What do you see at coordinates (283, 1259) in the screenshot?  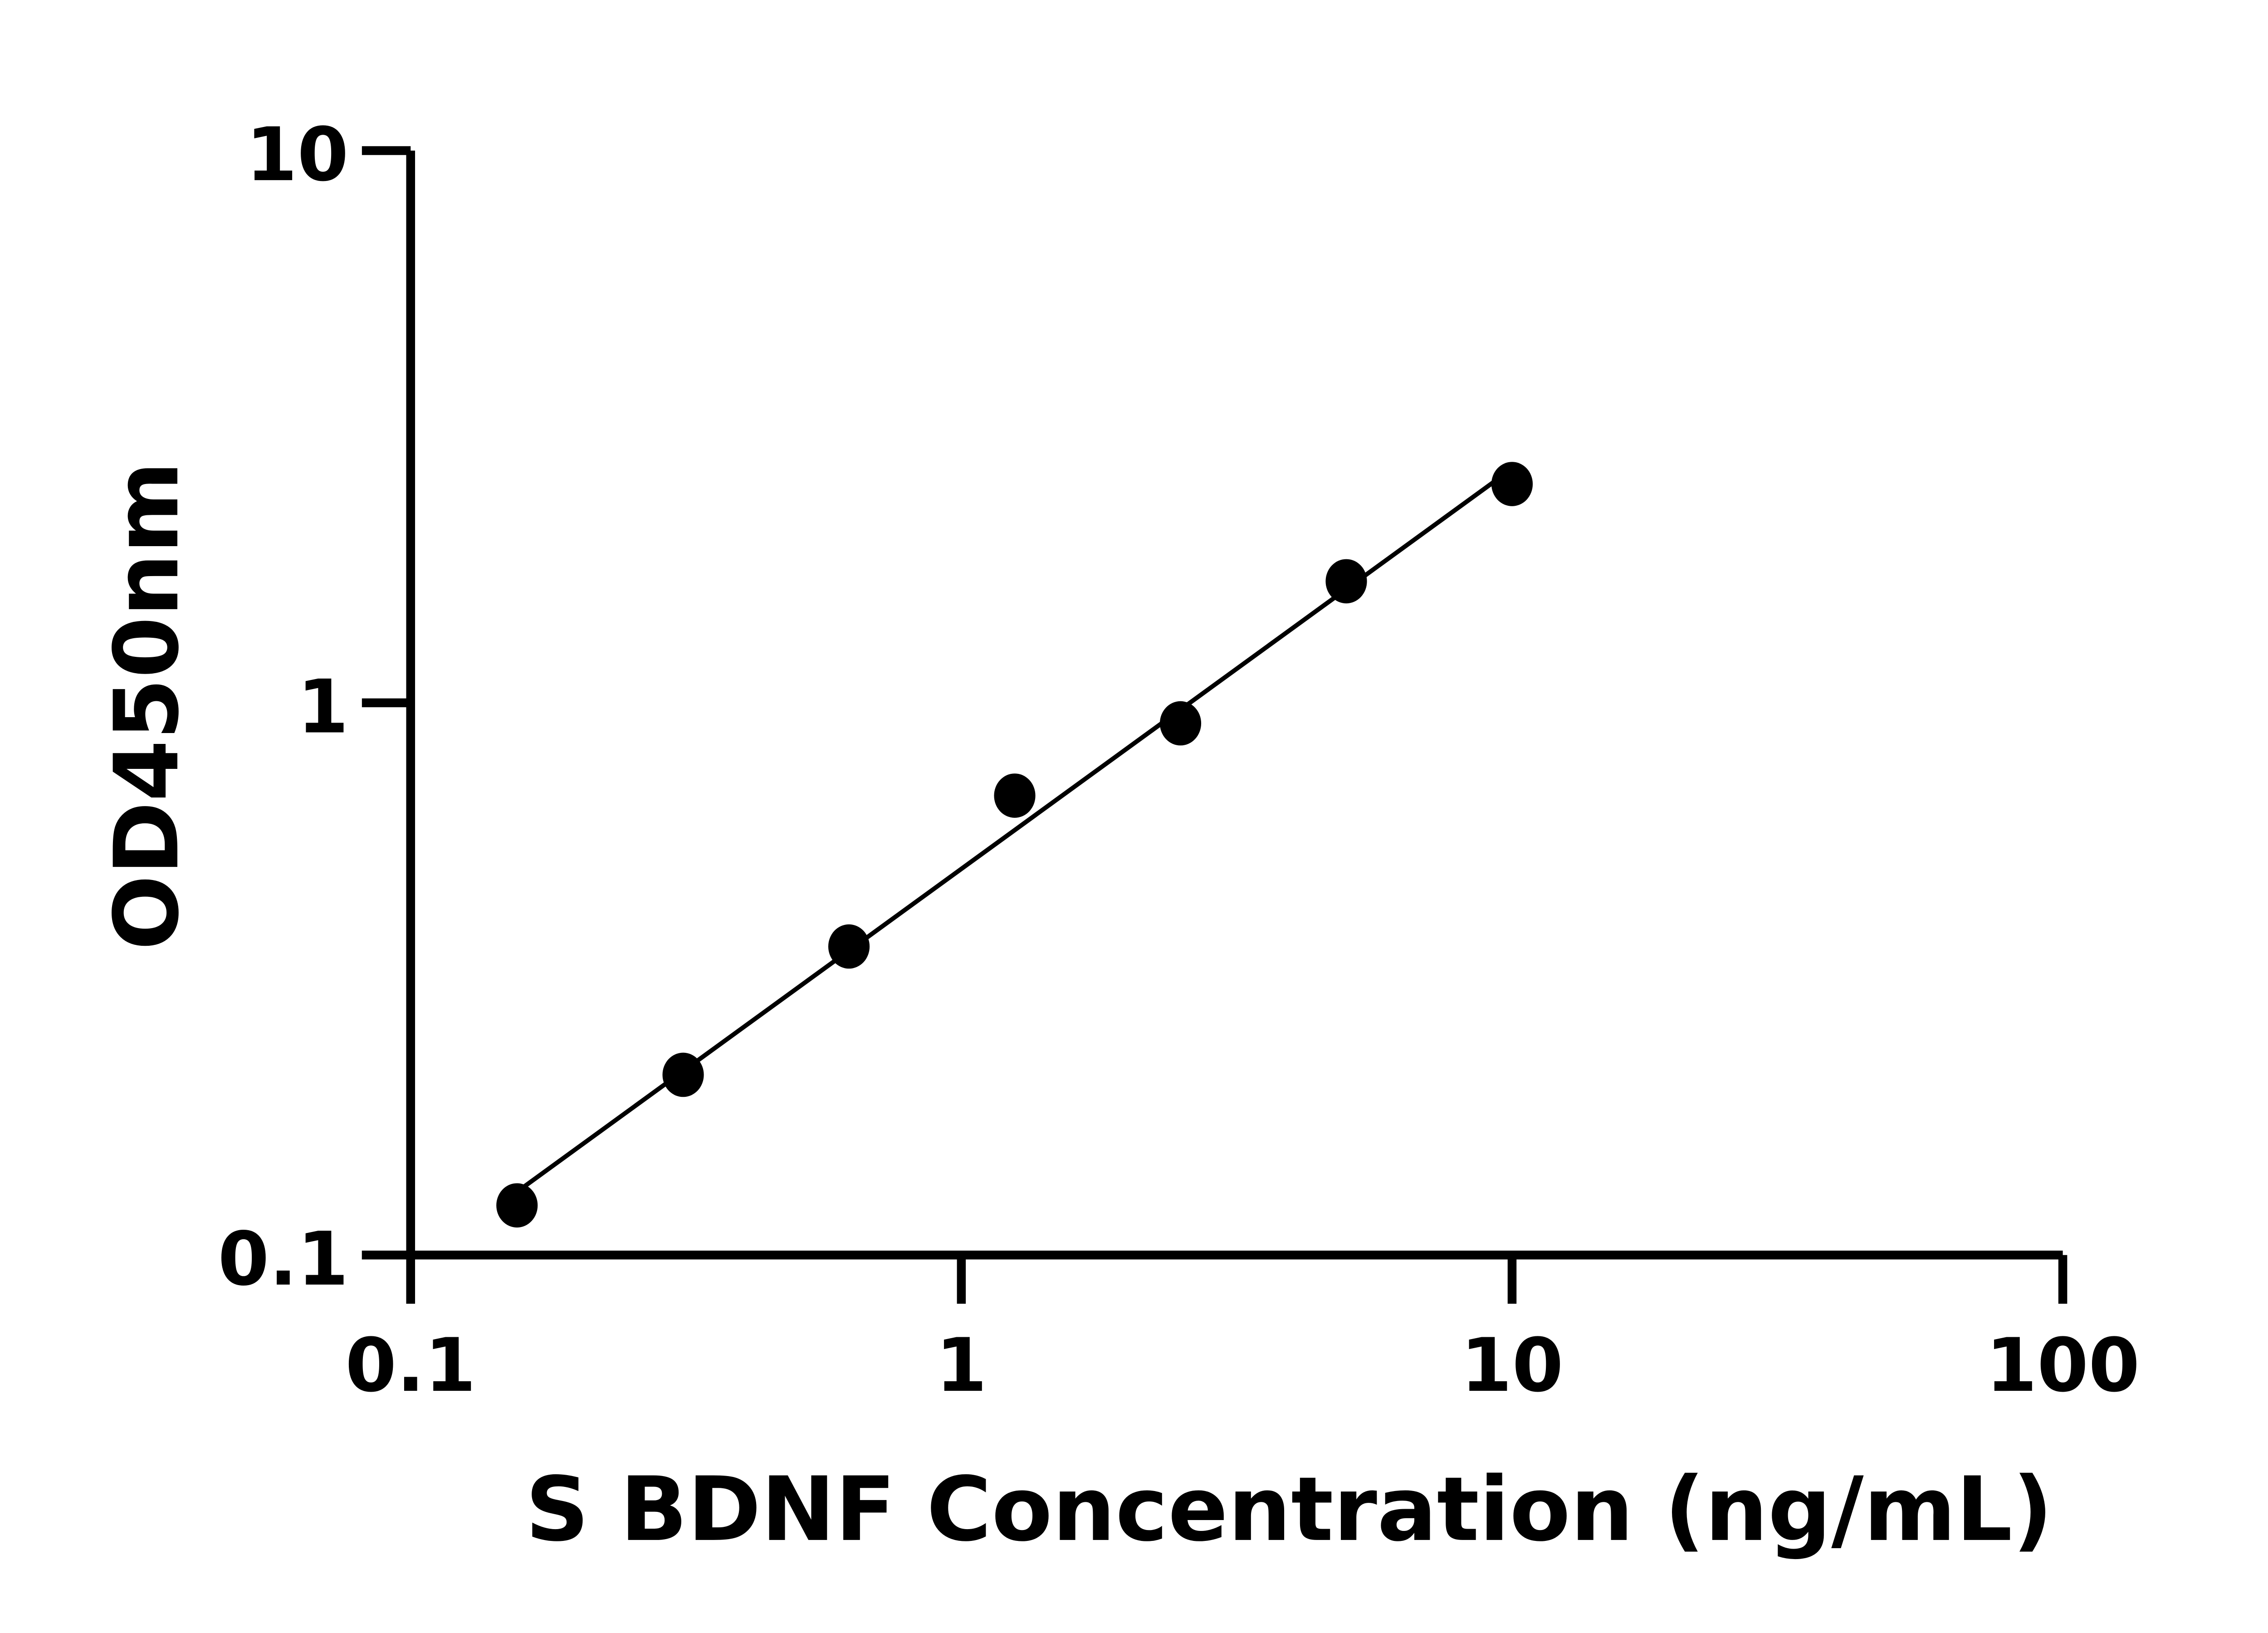 I see `y-tick-label: 0.1` at bounding box center [283, 1259].